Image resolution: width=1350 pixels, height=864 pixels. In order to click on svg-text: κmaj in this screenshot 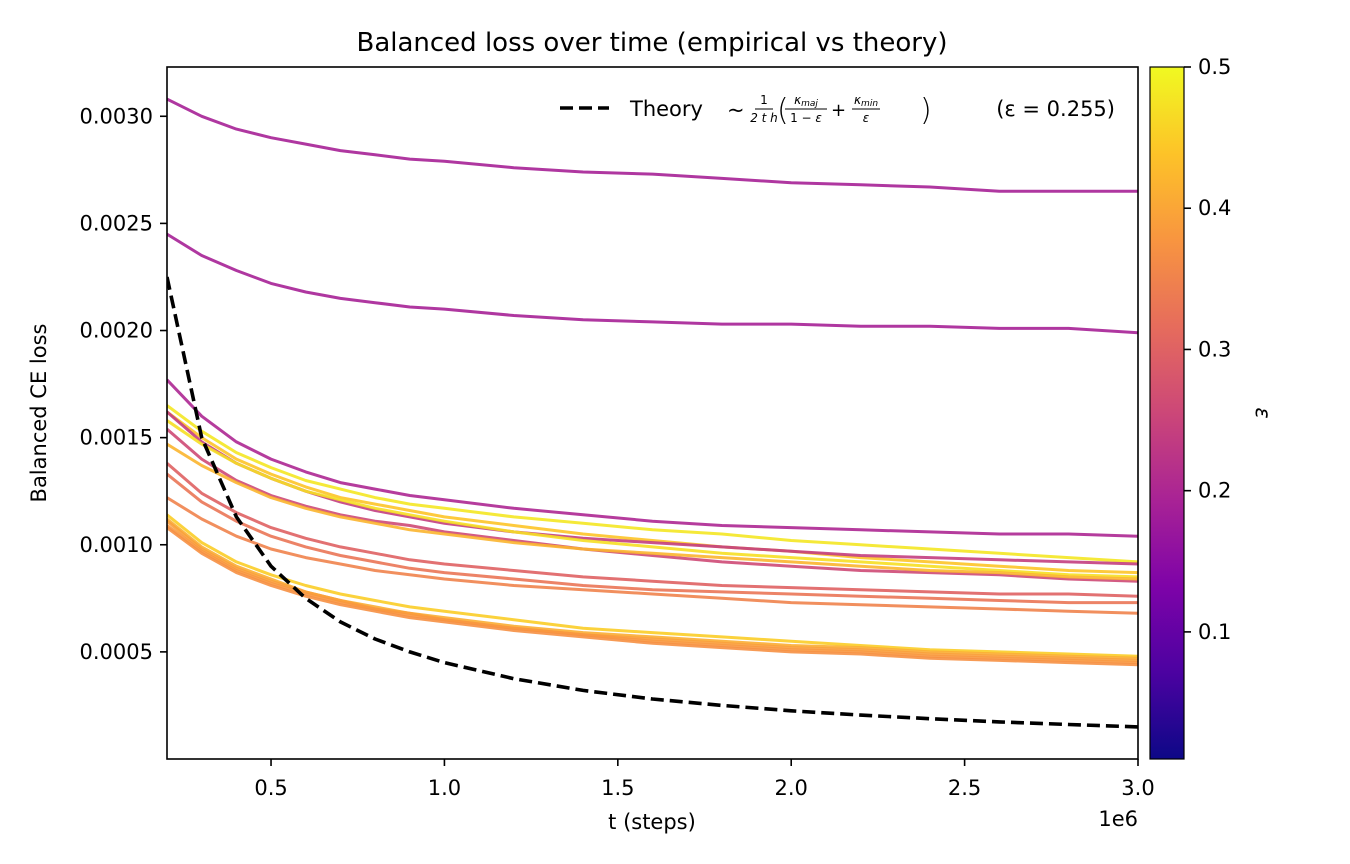, I will do `click(806, 101)`.